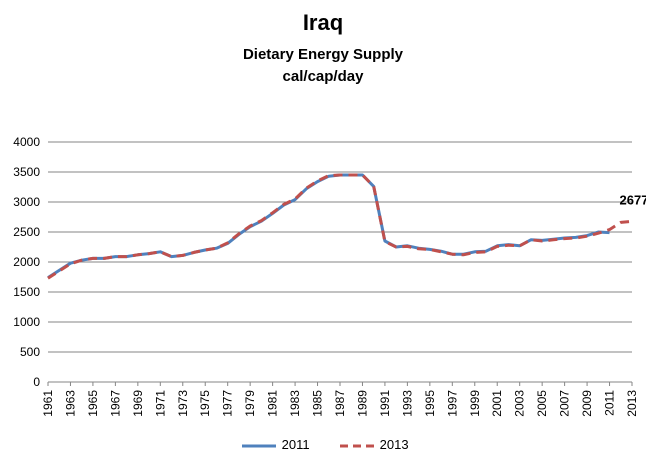  Describe the element at coordinates (520, 403) in the screenshot. I see `x-tick-label: 2003` at that location.